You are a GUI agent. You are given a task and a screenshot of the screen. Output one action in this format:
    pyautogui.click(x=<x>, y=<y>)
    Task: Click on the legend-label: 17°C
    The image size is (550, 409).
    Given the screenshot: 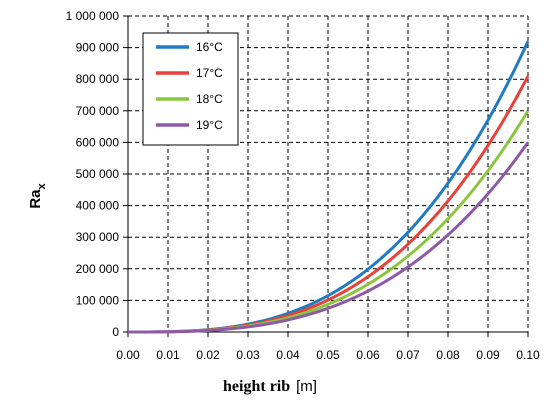 What is the action you would take?
    pyautogui.click(x=209, y=73)
    